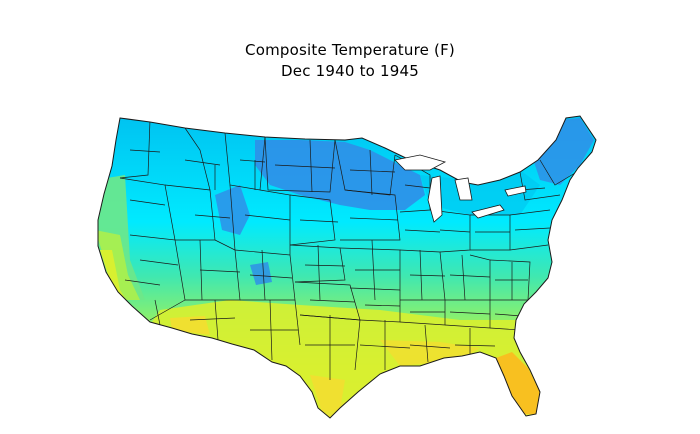  Describe the element at coordinates (463, 189) in the screenshot. I see `lake-huron` at that location.